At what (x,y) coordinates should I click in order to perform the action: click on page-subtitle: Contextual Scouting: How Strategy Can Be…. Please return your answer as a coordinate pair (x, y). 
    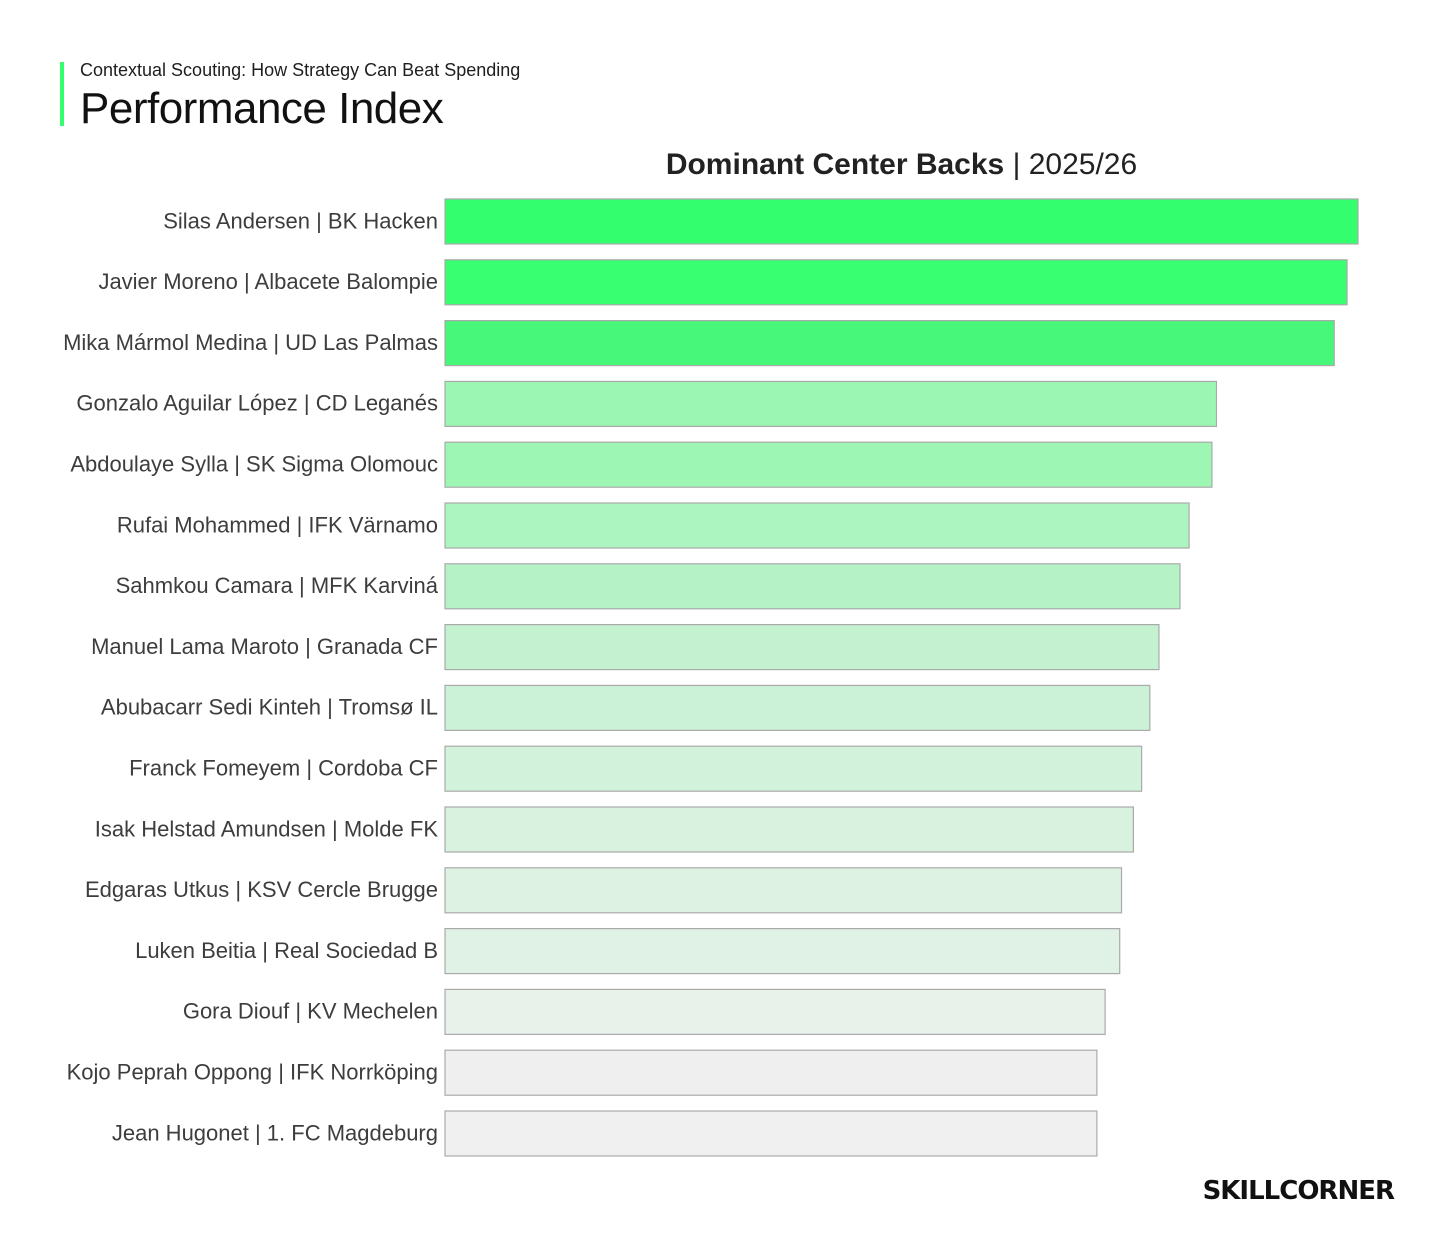
    Looking at the image, I should click on (300, 70).